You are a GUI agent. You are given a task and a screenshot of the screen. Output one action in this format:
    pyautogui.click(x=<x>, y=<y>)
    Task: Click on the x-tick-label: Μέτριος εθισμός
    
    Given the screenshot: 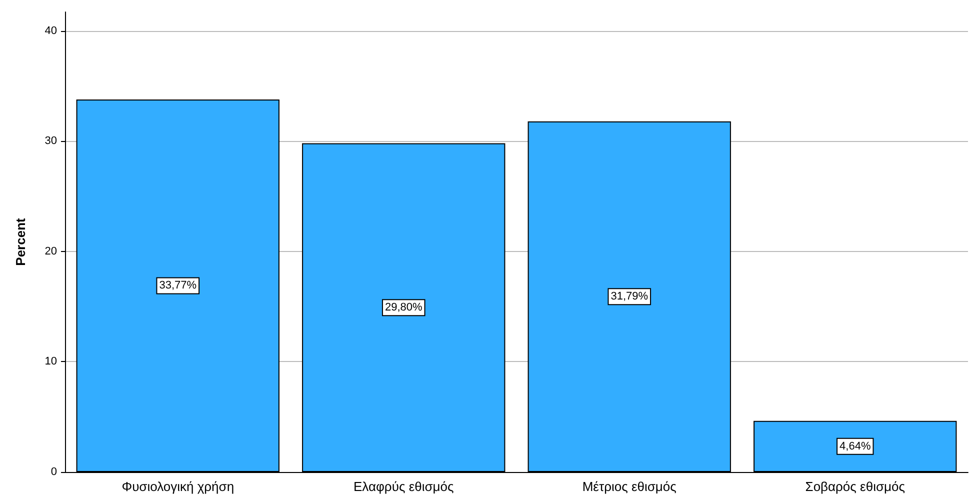 What is the action you would take?
    pyautogui.click(x=629, y=486)
    